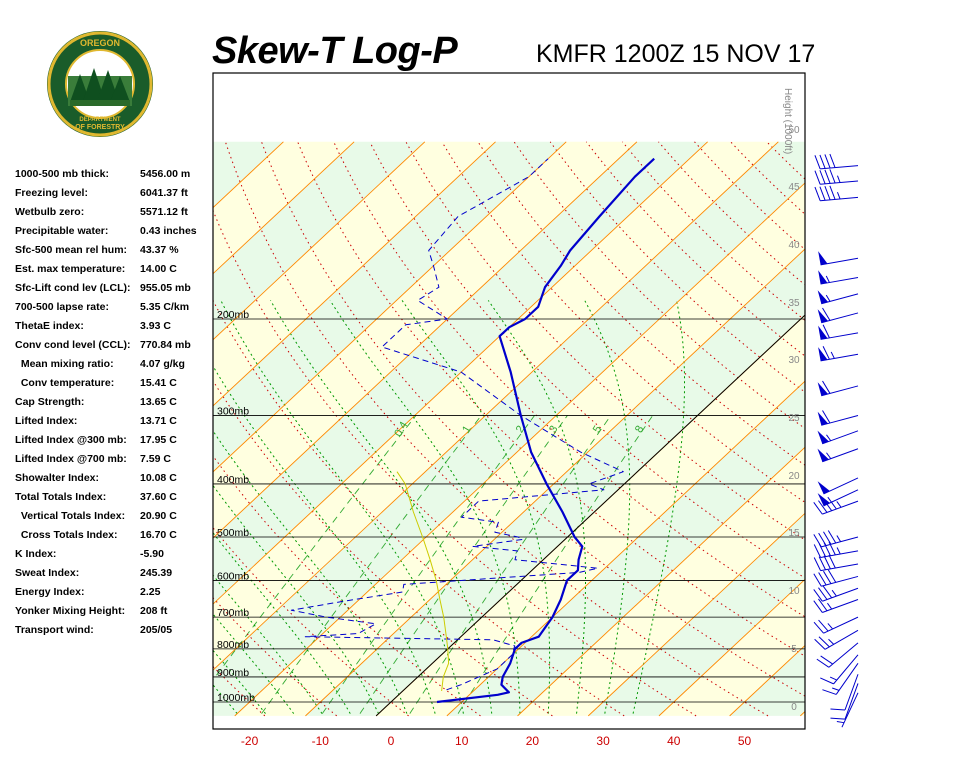 The width and height of the screenshot is (960, 768). I want to click on dry-adiabat, so click(60, 429).